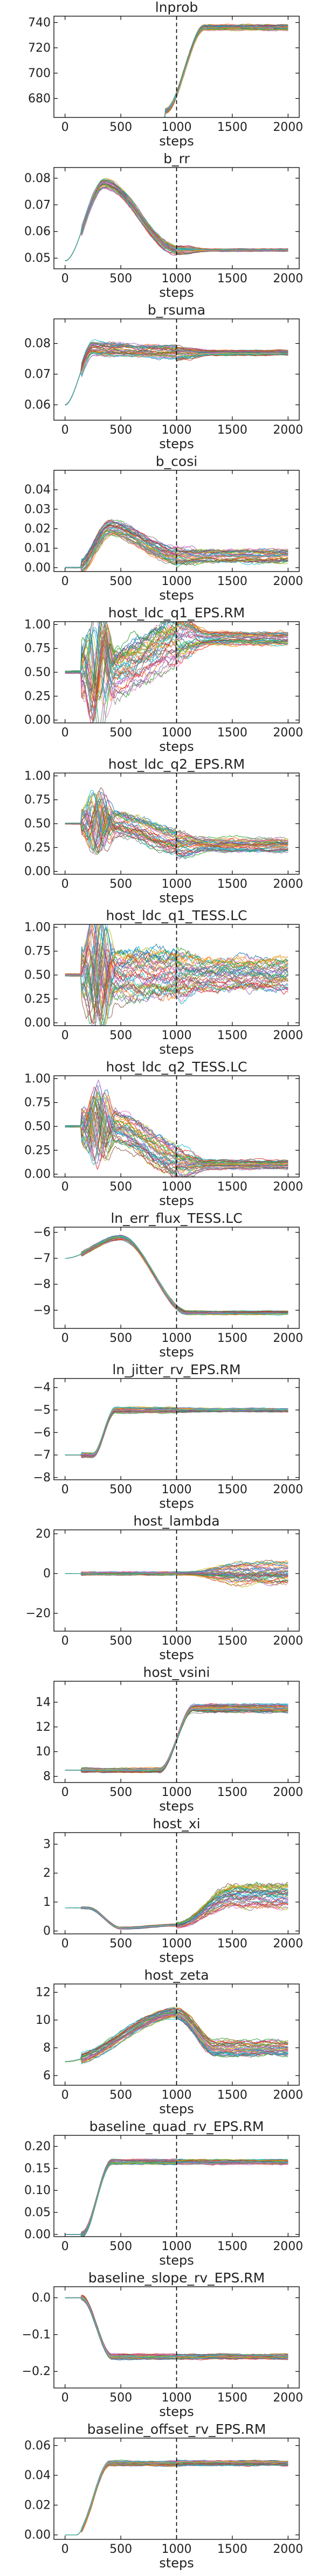  Describe the element at coordinates (43, 1728) in the screenshot. I see `y-tick-label: 12` at that location.